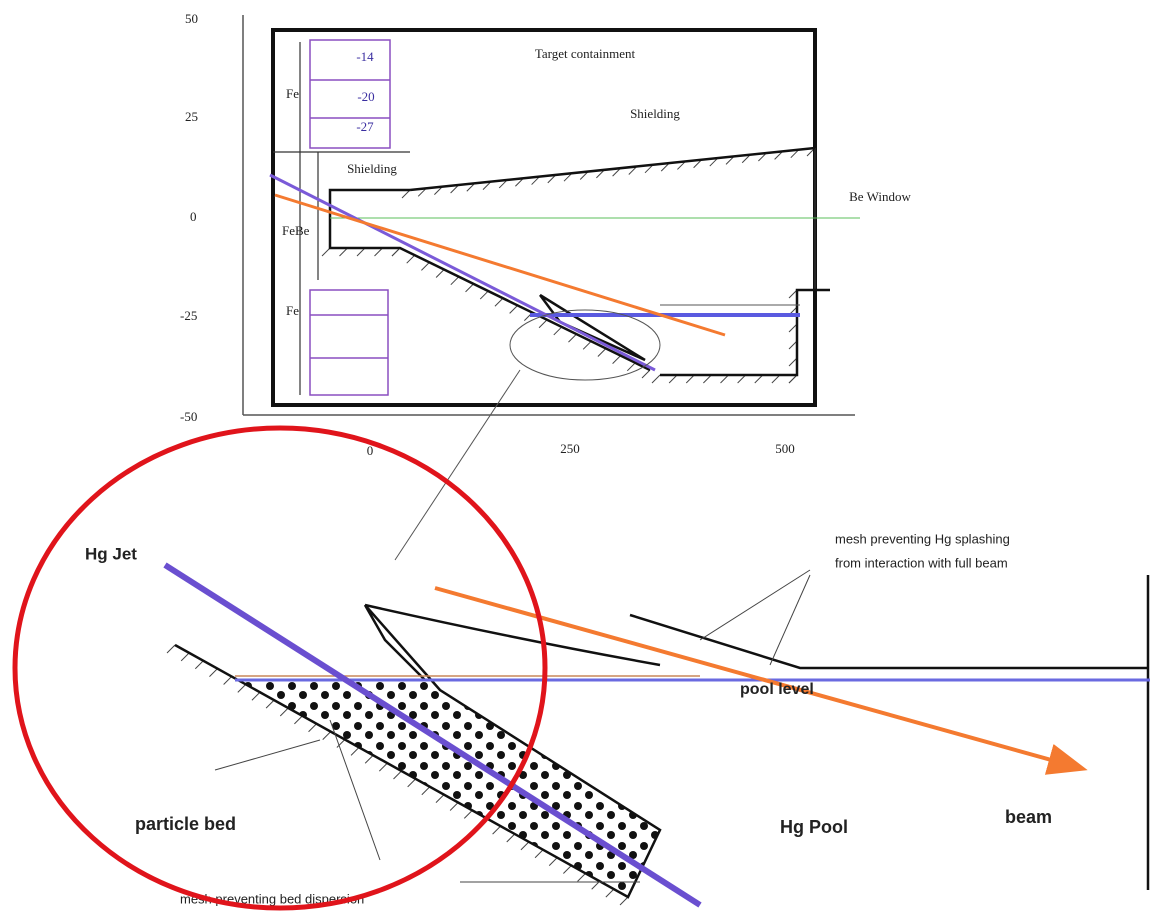 Image resolution: width=1158 pixels, height=914 pixels. Describe the element at coordinates (1028, 817) in the screenshot. I see `label: beam` at that location.